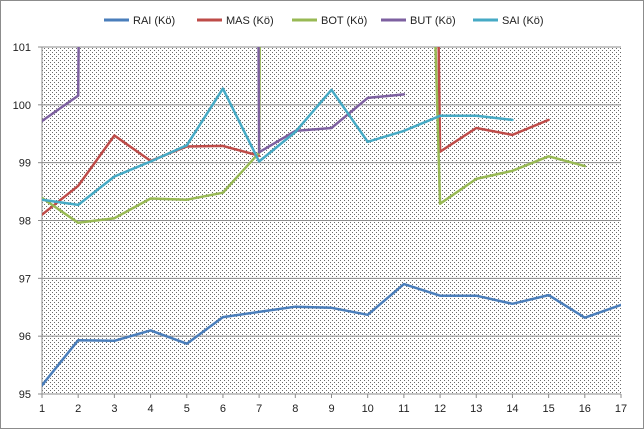 This screenshot has height=434, width=644. I want to click on x-tick-label: 17, so click(621, 409).